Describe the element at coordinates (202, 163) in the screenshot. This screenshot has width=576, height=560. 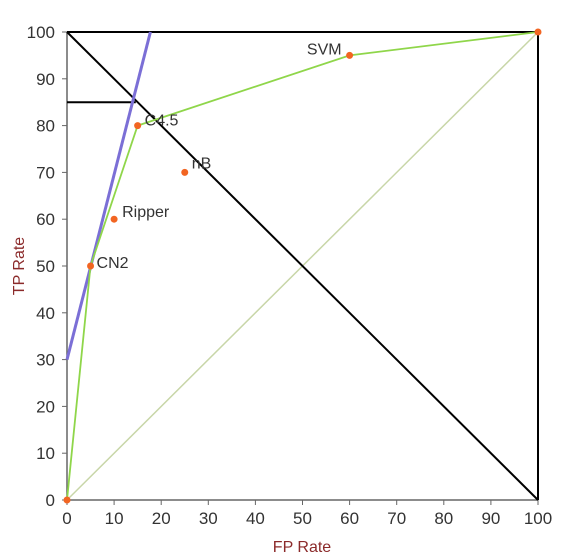
I see `point-label: nB` at that location.